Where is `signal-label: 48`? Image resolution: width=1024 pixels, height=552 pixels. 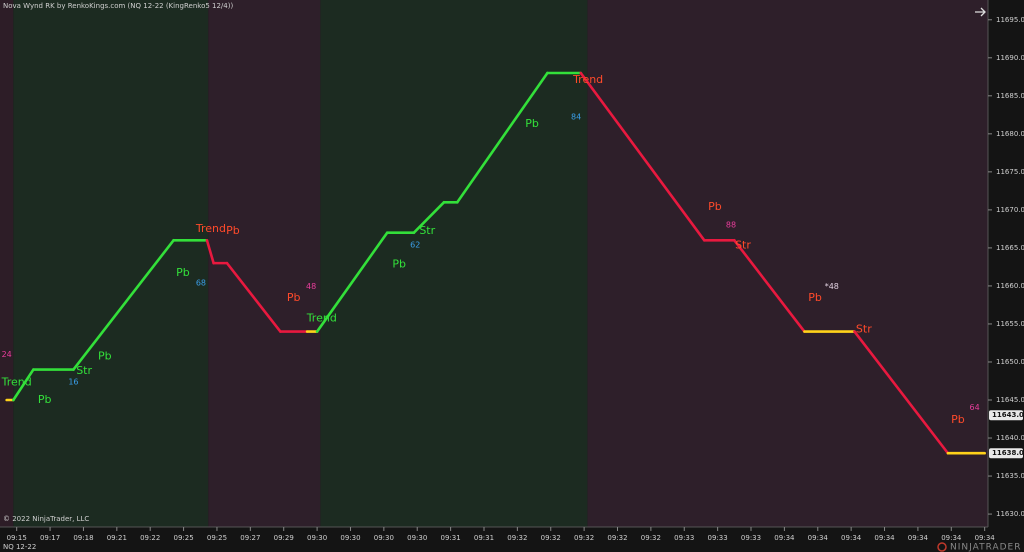 signal-label: 48 is located at coordinates (311, 286).